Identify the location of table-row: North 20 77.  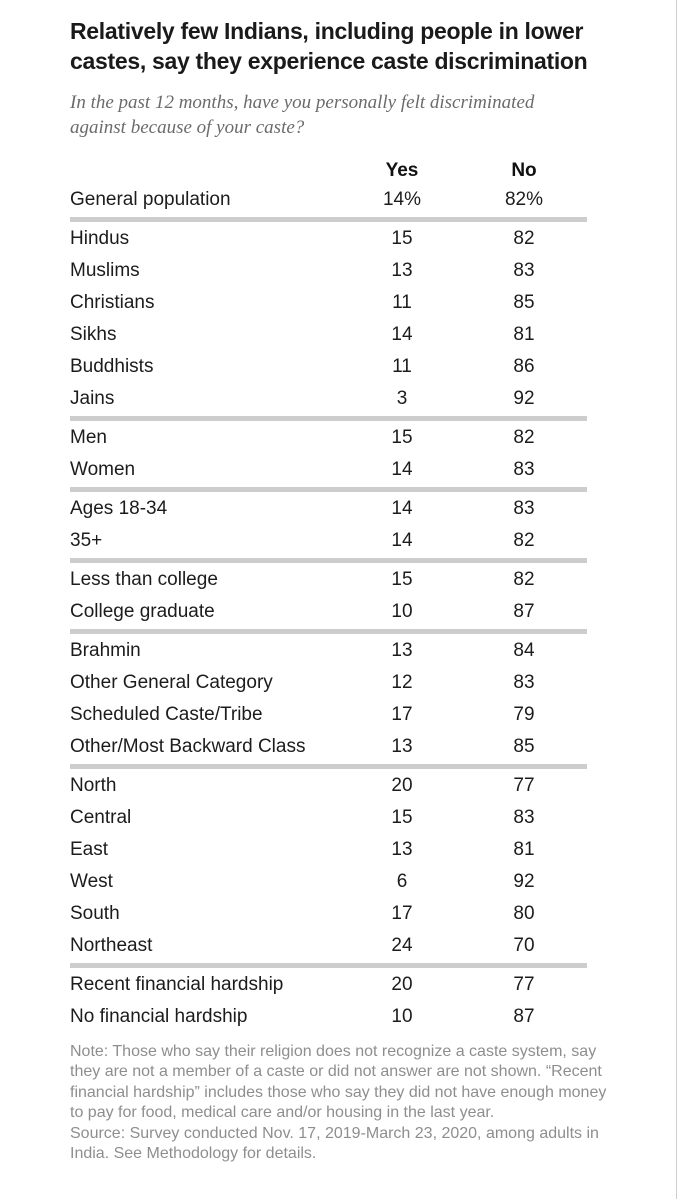
(328, 786).